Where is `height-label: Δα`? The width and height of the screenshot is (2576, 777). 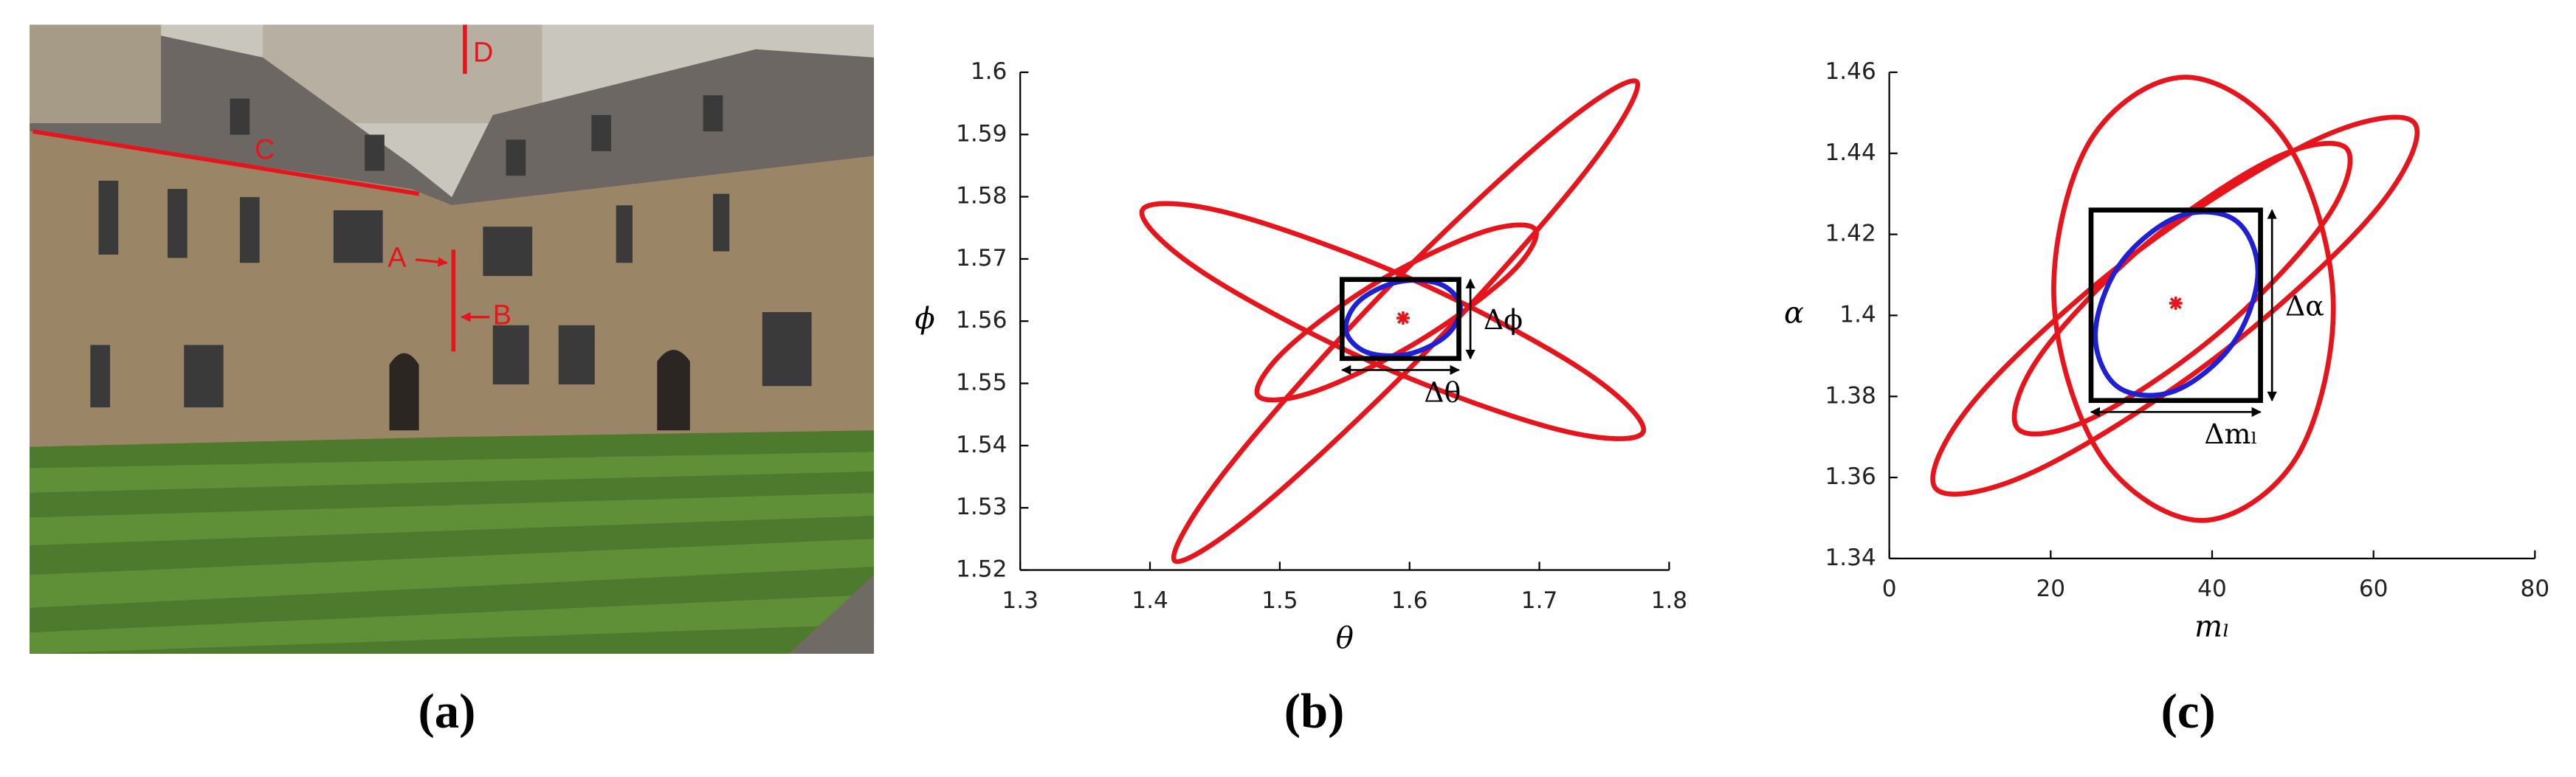
height-label: Δα is located at coordinates (2305, 306).